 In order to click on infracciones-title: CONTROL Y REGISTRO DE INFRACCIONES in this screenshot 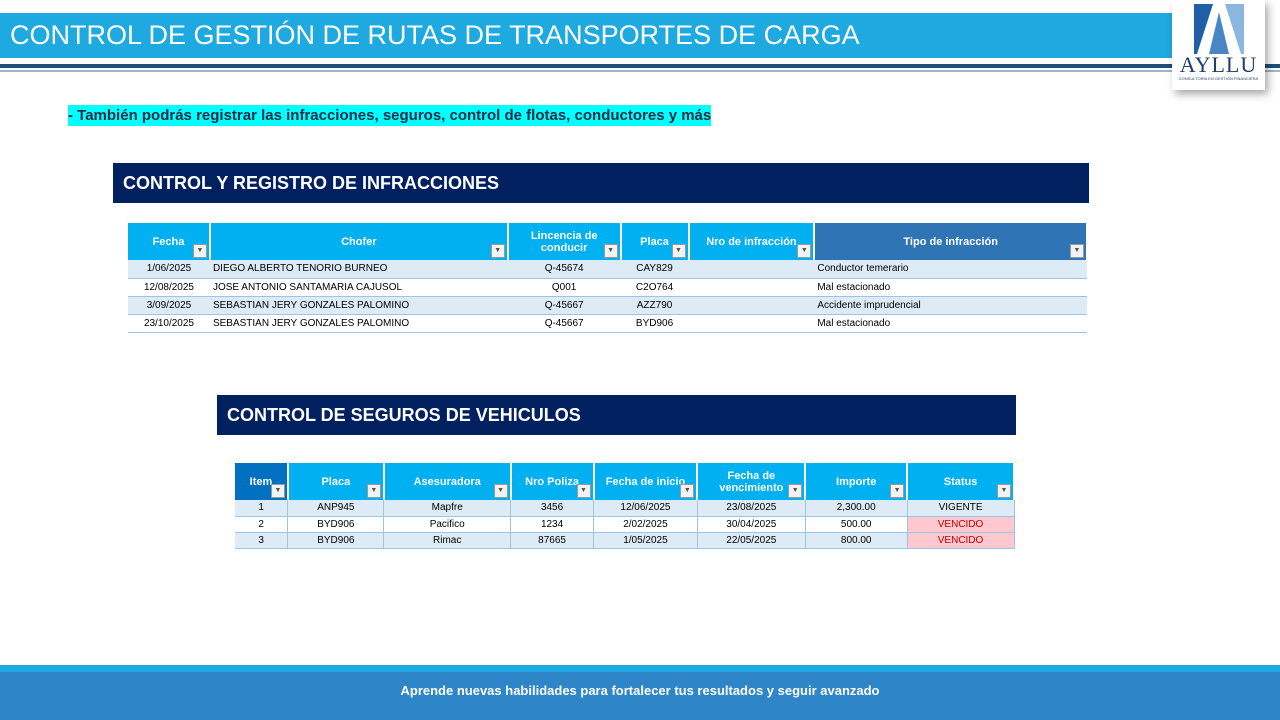, I will do `click(601, 183)`.